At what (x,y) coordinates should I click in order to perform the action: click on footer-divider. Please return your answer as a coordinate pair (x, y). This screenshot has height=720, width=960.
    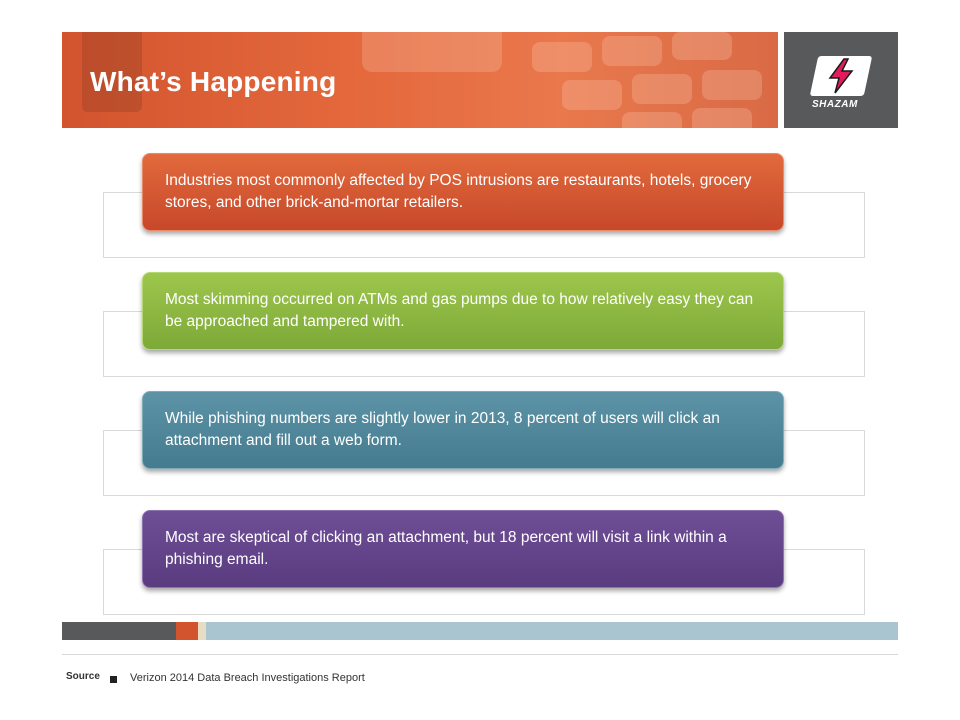
    Looking at the image, I should click on (480, 654).